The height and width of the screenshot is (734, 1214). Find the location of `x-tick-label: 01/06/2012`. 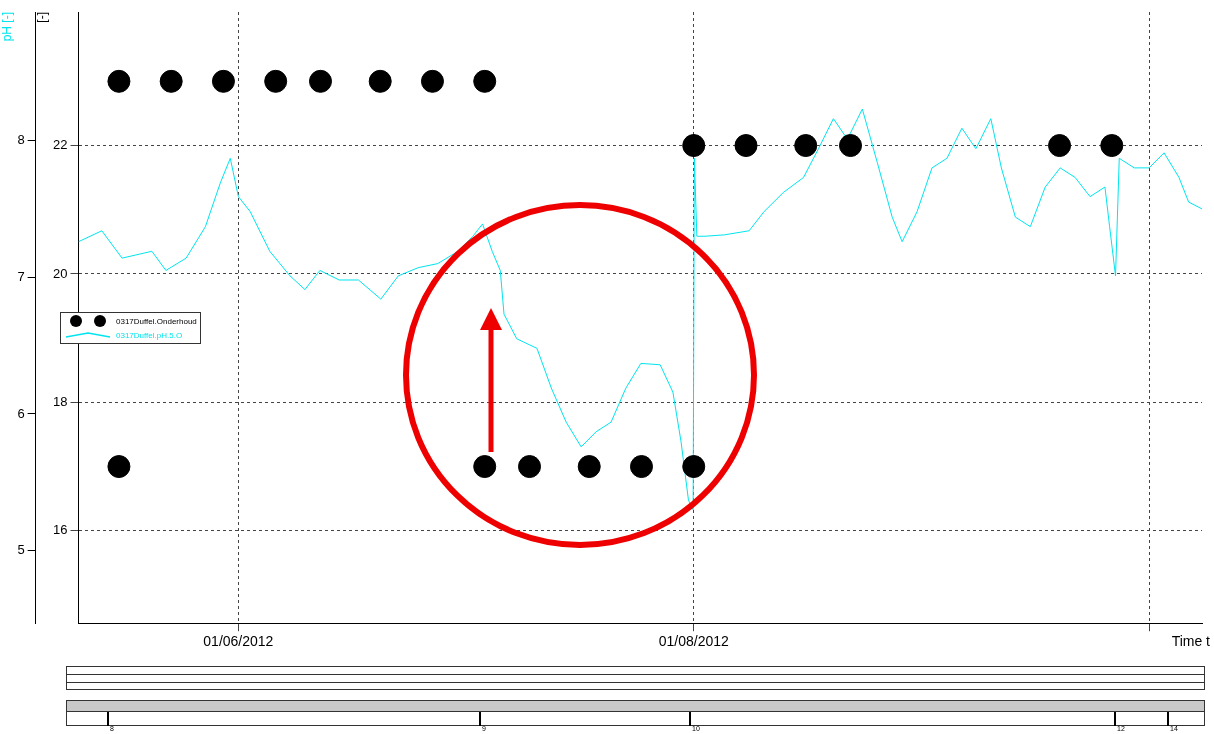

x-tick-label: 01/06/2012 is located at coordinates (238, 641).